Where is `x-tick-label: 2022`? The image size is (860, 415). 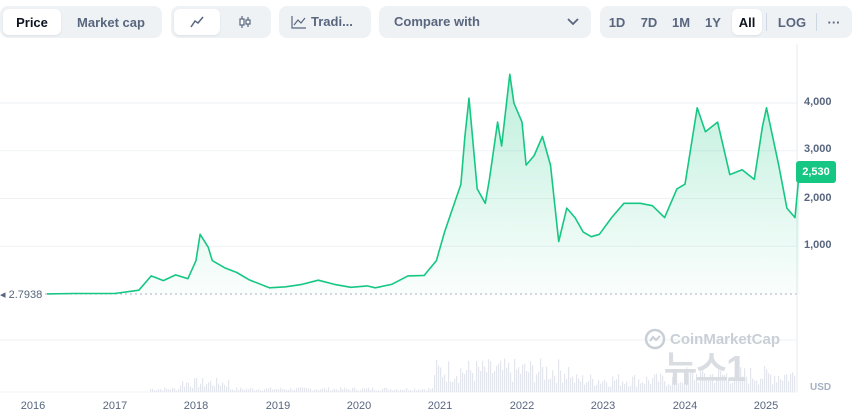 x-tick-label: 2022 is located at coordinates (522, 406).